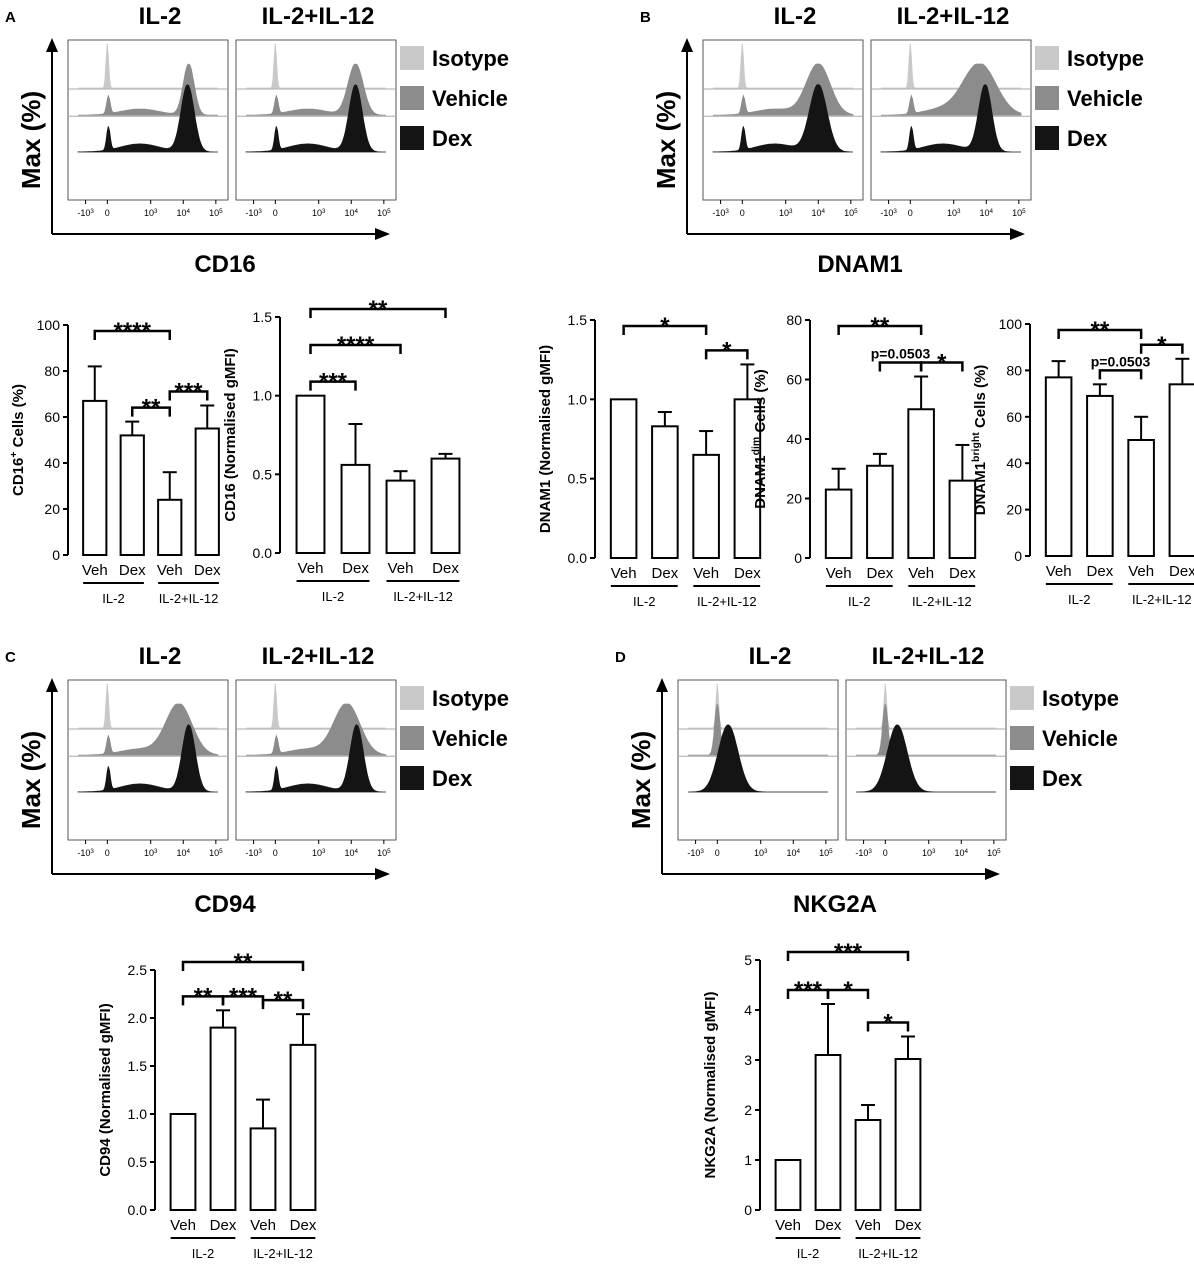  I want to click on y-arrow-head, so click(52, 685).